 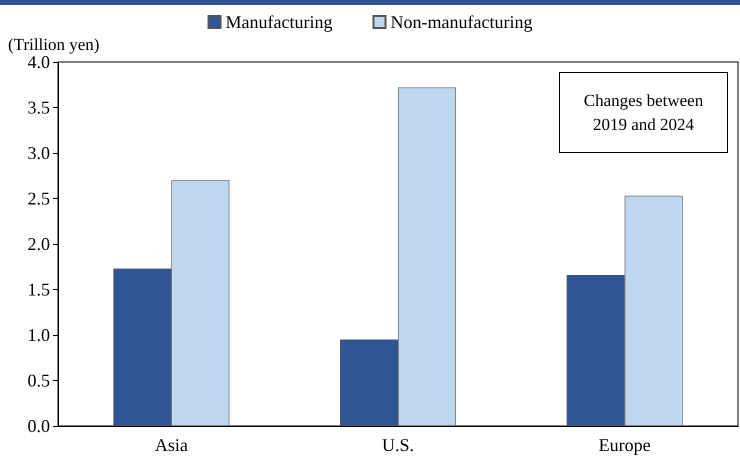 I want to click on y-tick-label: 2.0, so click(x=39, y=244).